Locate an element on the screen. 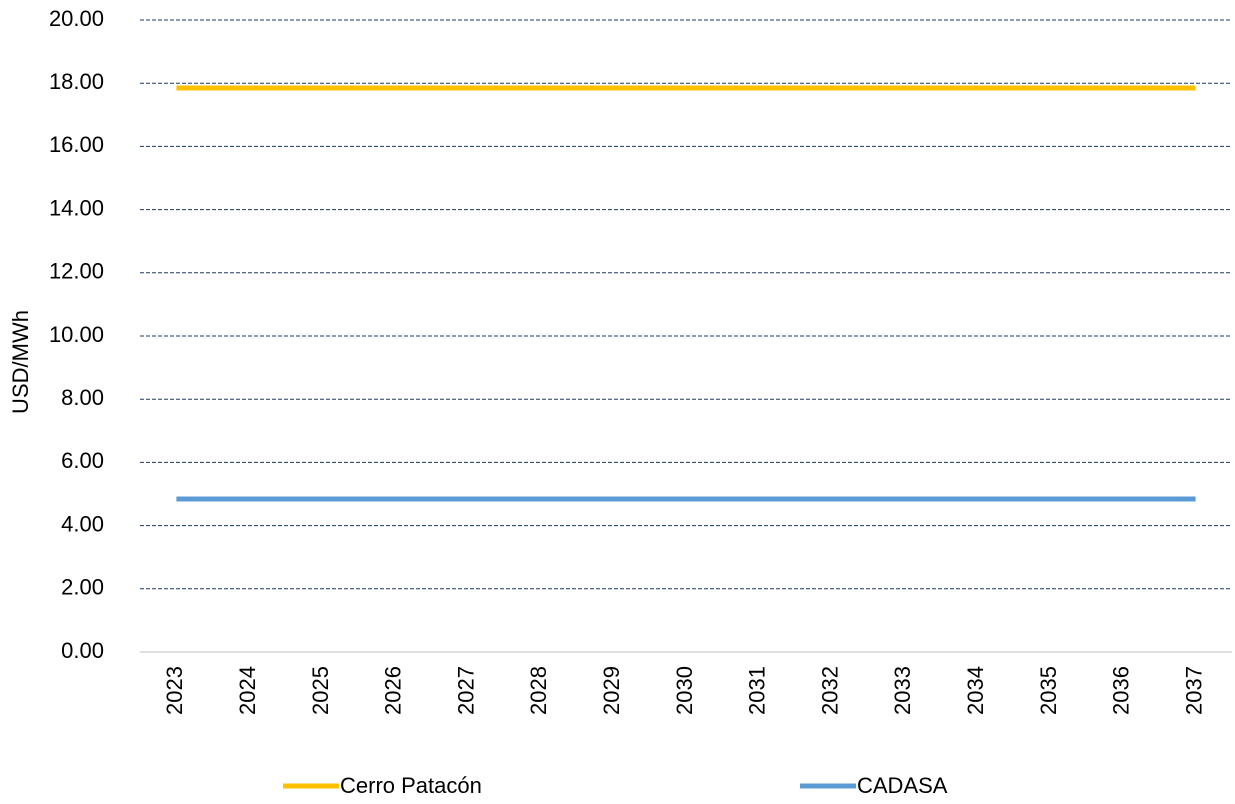  x-tick-label: 2034 is located at coordinates (975, 690).